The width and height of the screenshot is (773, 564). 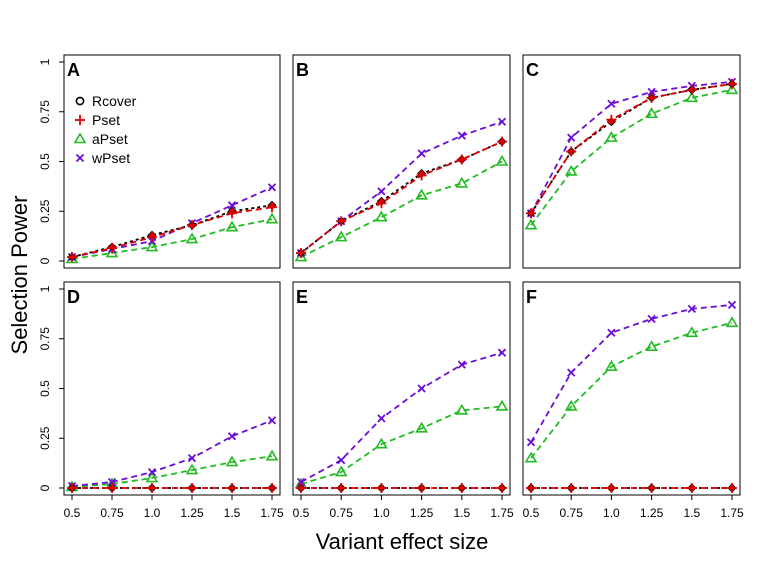 What do you see at coordinates (302, 70) in the screenshot?
I see `panel-label: B` at bounding box center [302, 70].